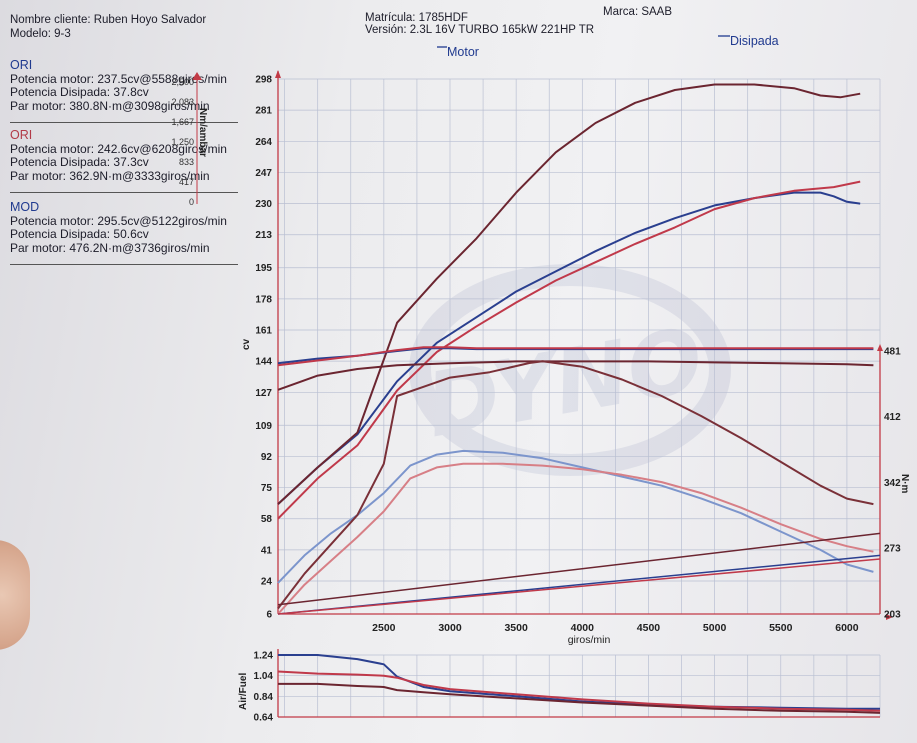 Image resolution: width=917 pixels, height=743 pixels. Describe the element at coordinates (416, 18) in the screenshot. I see `plate: Matrícula: 1785HDF` at that location.